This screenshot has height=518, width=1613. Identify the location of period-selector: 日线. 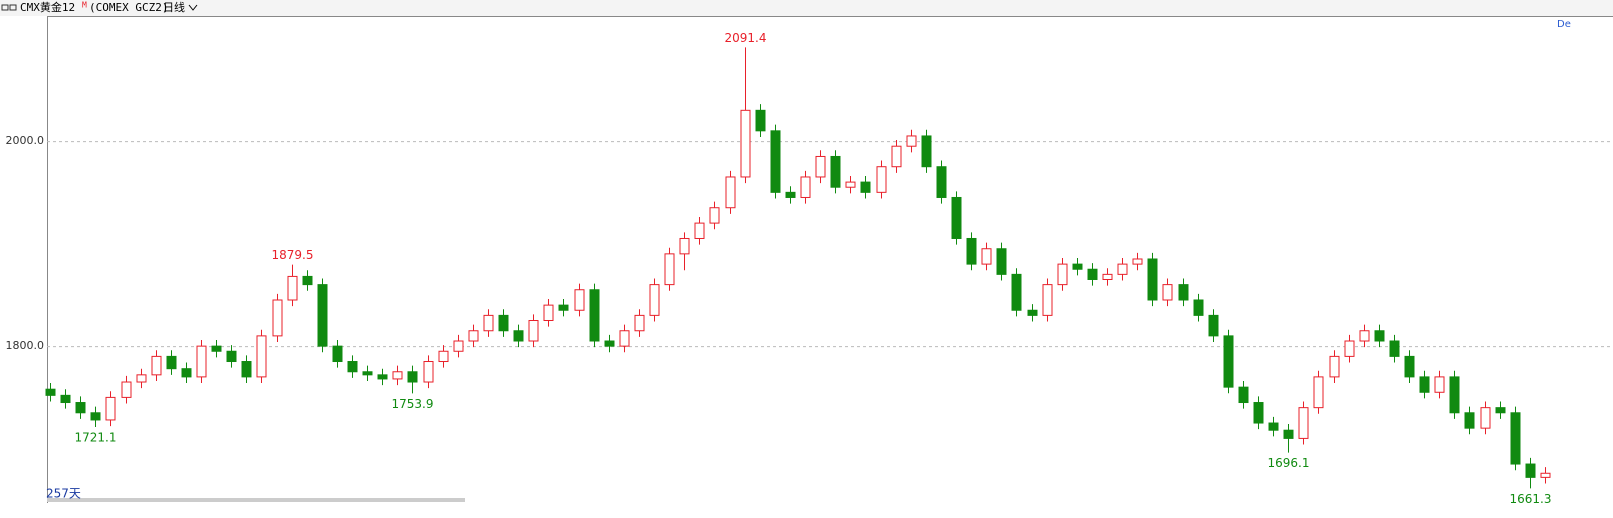
(174, 7).